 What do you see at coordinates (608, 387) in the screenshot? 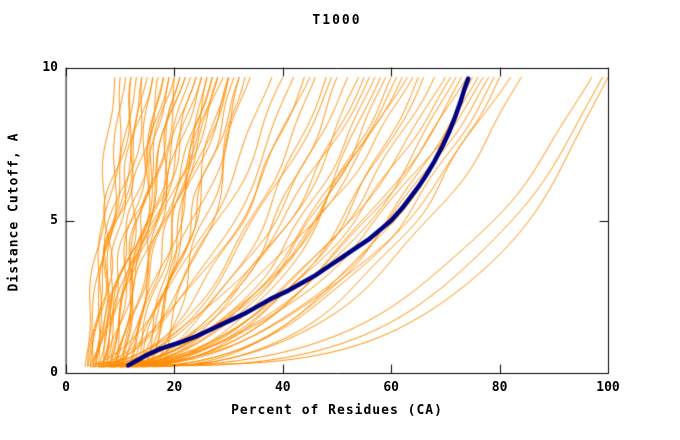
I see `x-tick-label: 100` at bounding box center [608, 387].